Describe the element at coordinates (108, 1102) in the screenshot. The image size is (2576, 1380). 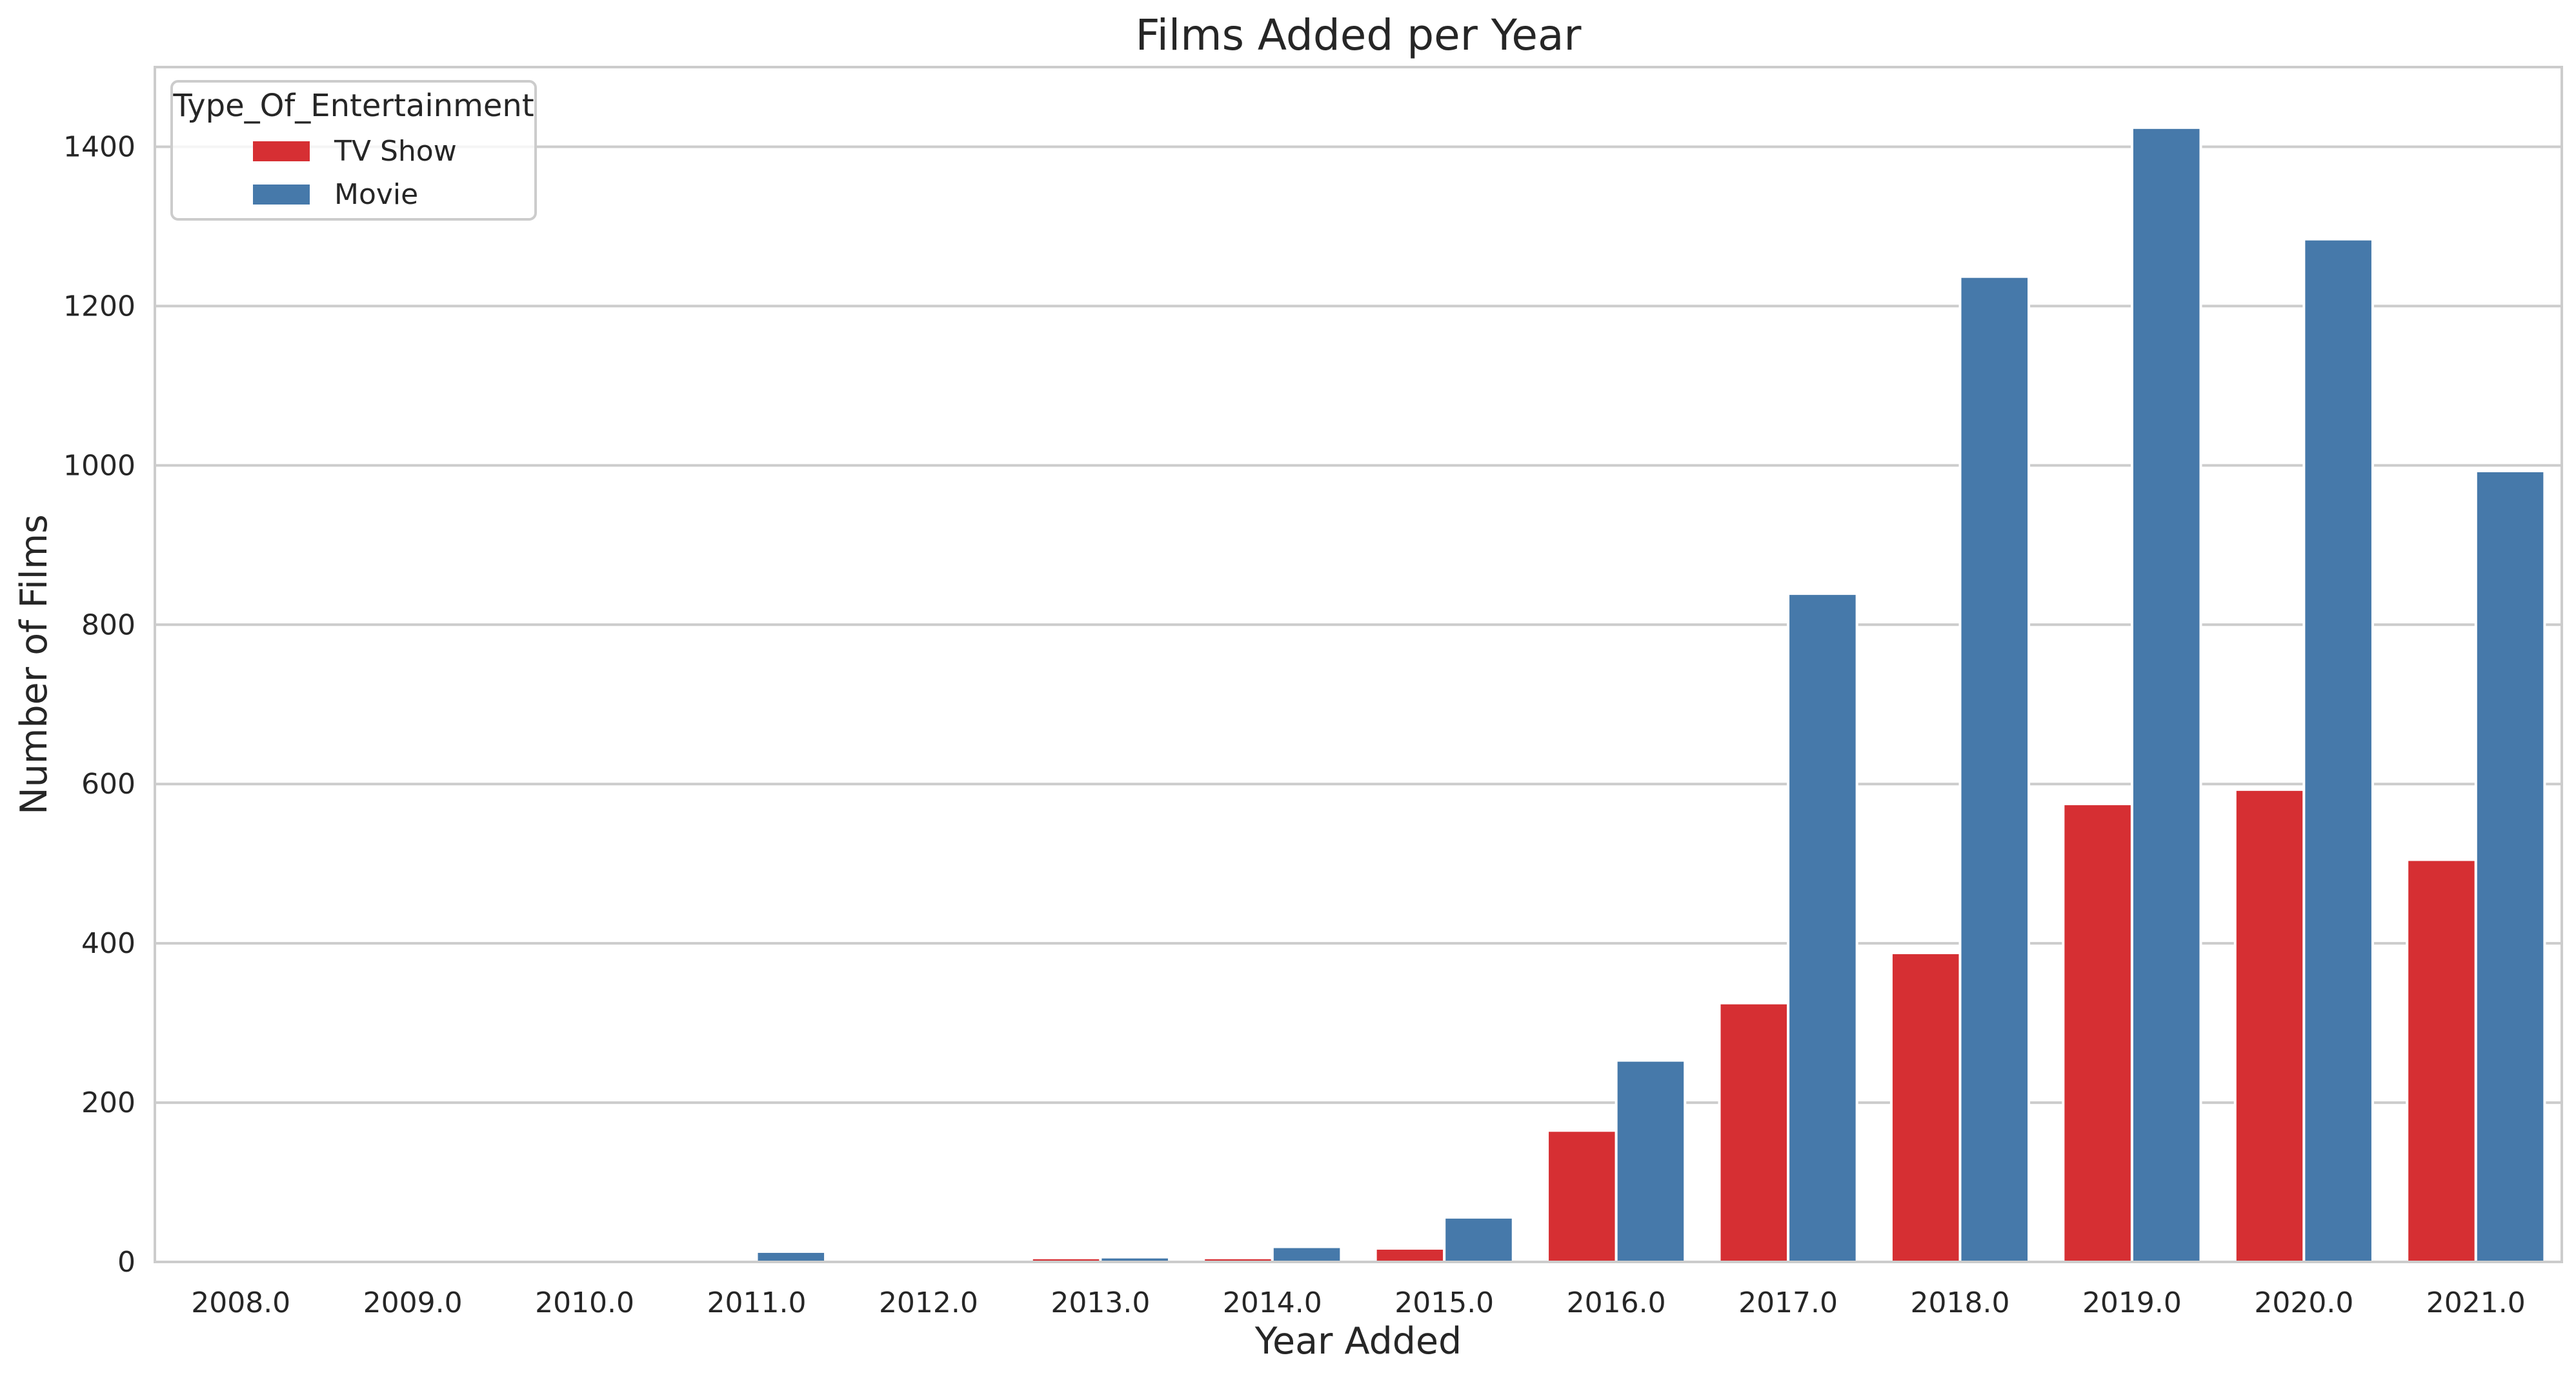
I see `y-tick-label: 200` at that location.